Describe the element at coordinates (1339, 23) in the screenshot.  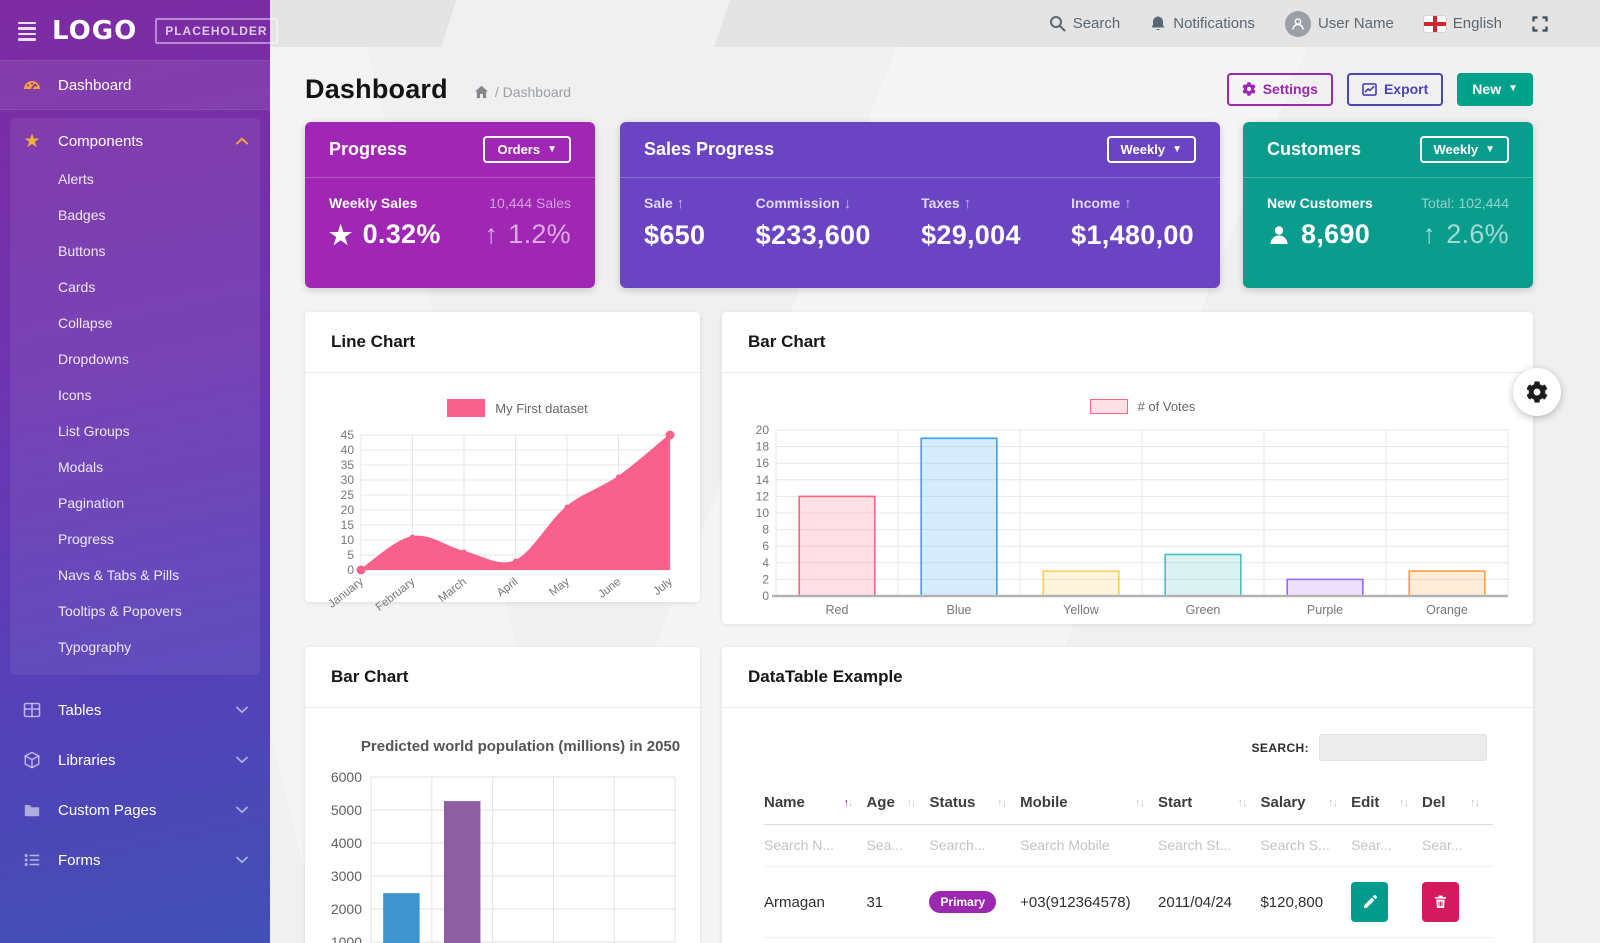
I see `topbar-user: User Name` at that location.